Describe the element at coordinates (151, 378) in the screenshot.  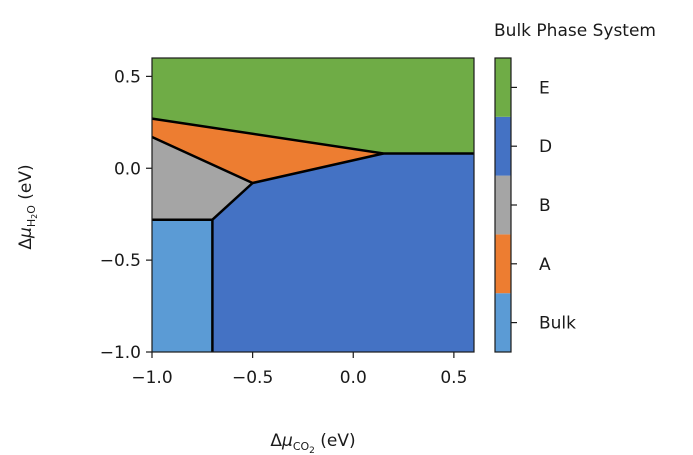
I see `x-tick-label: −1.0` at that location.